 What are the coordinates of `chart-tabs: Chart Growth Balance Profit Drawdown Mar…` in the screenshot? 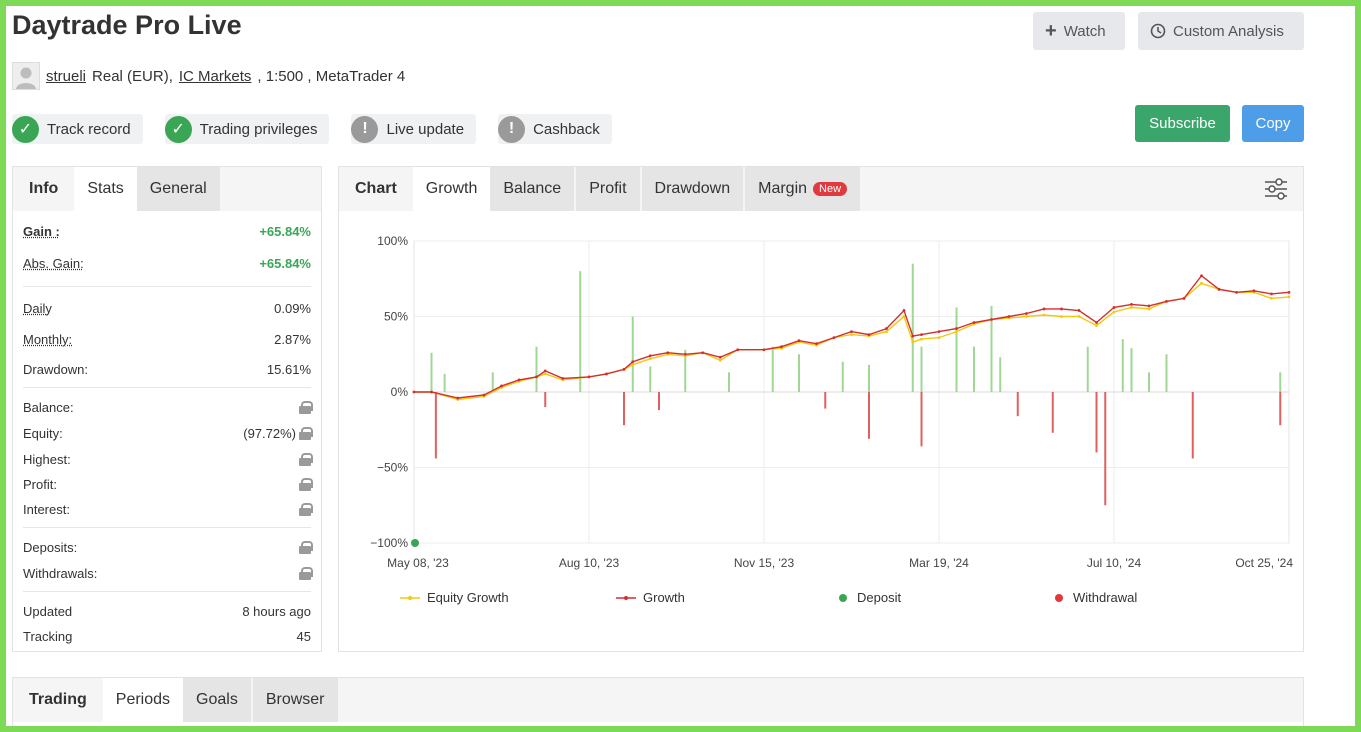 It's located at (821, 189).